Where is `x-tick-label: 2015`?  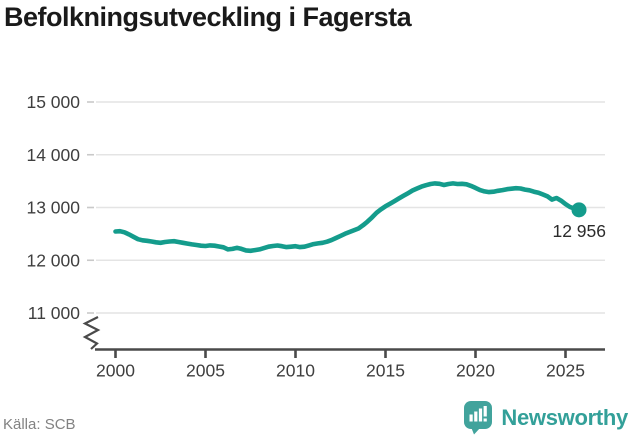
x-tick-label: 2015 is located at coordinates (385, 371).